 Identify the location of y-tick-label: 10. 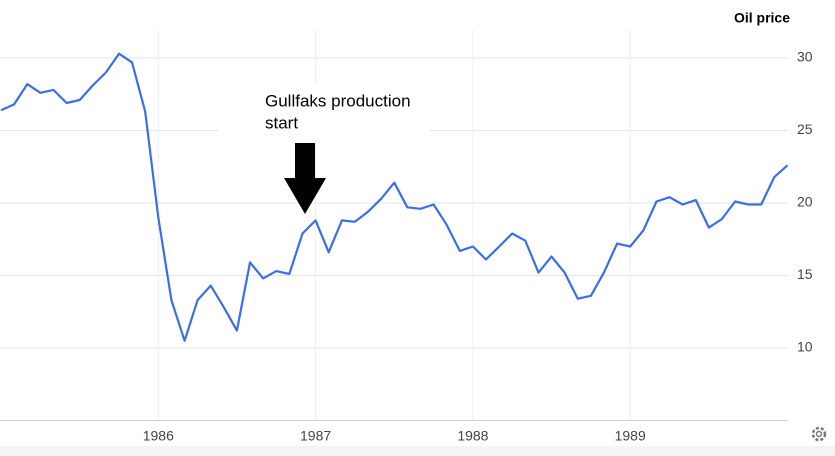
(805, 347).